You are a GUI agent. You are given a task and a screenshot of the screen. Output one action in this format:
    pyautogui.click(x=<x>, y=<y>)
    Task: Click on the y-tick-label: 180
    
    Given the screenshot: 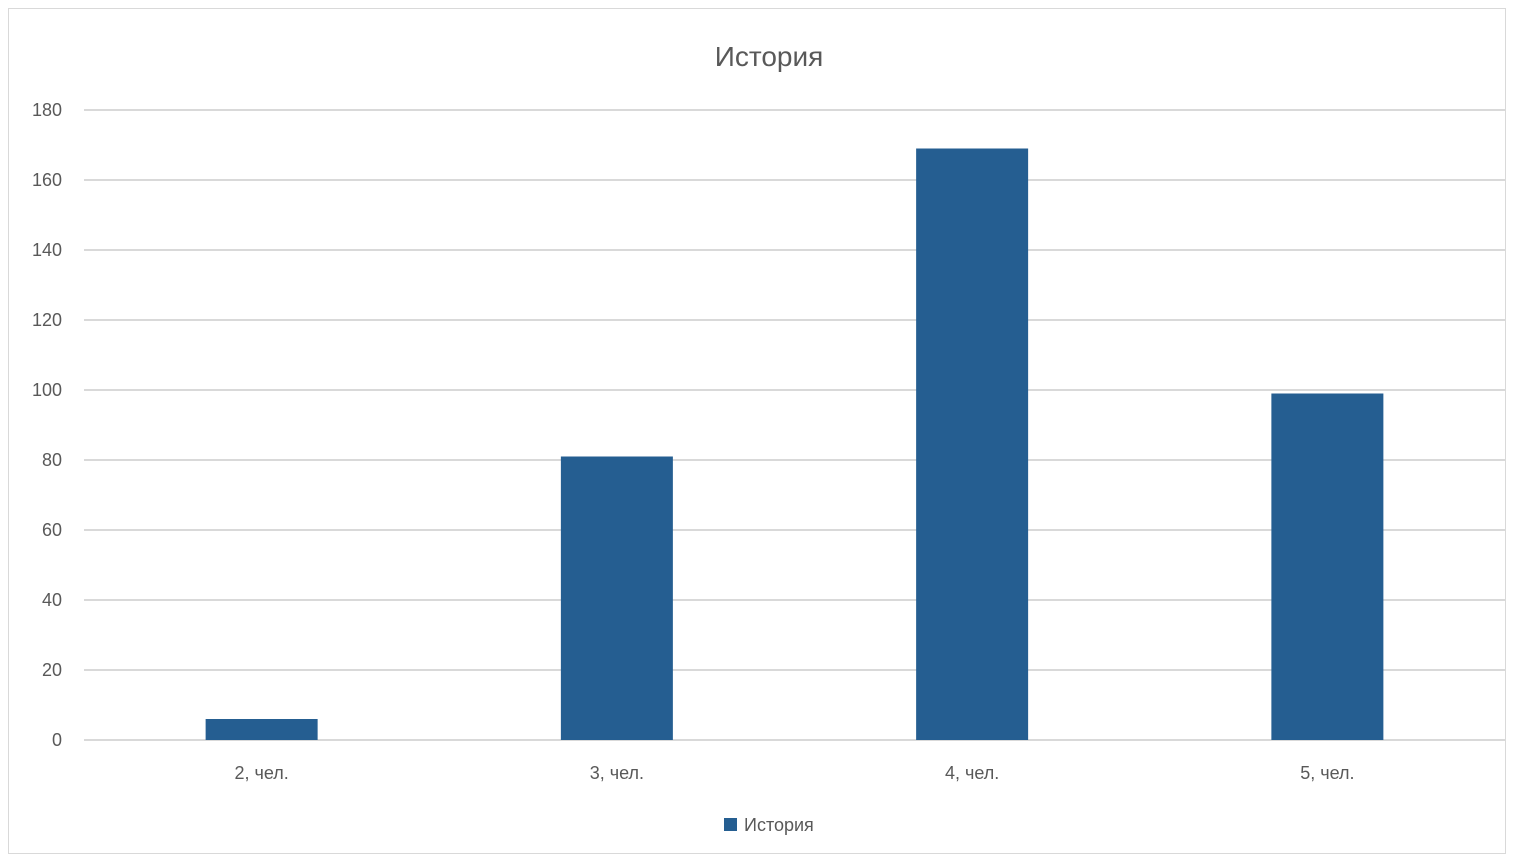 What is the action you would take?
    pyautogui.click(x=47, y=110)
    